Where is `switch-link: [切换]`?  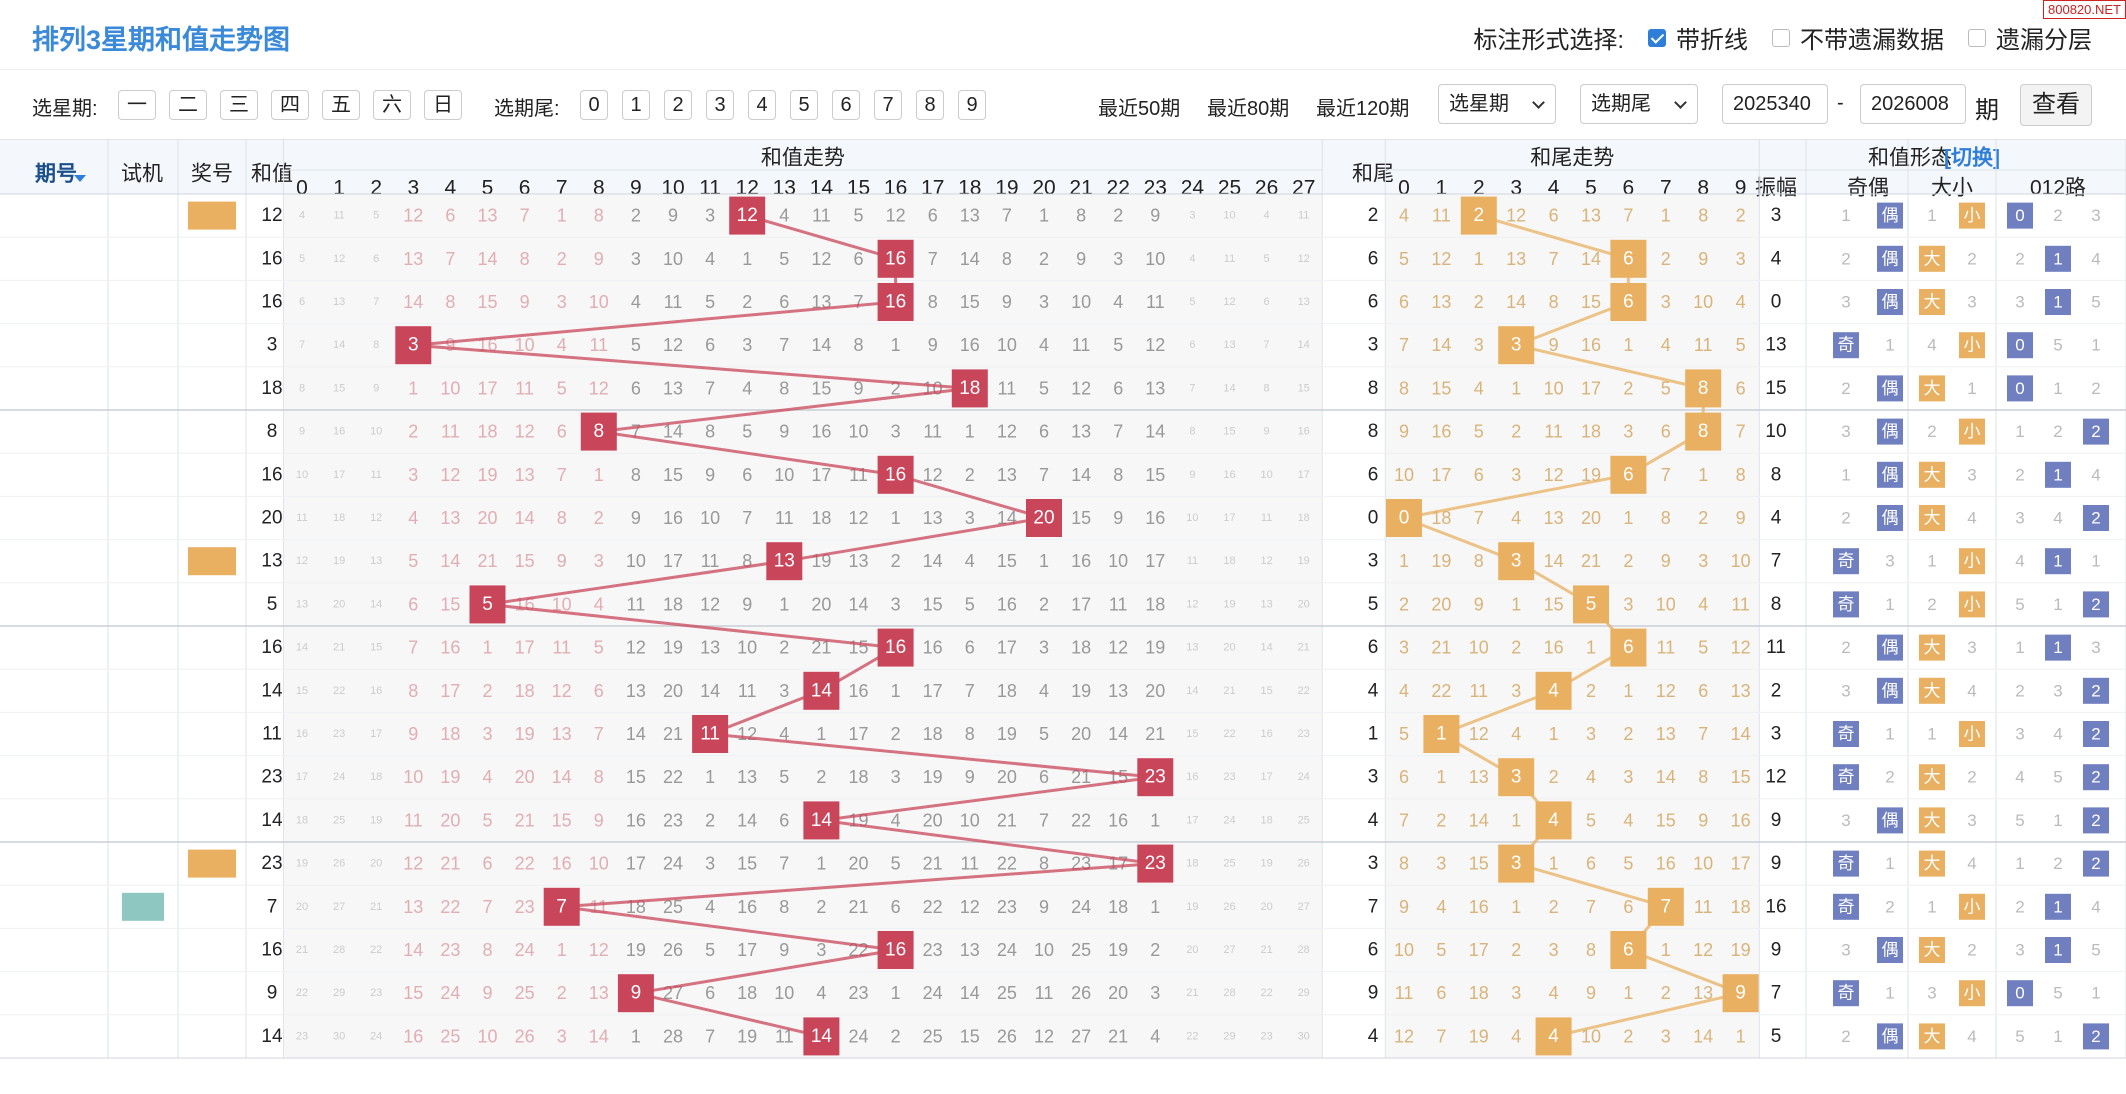 switch-link: [切换] is located at coordinates (1972, 158).